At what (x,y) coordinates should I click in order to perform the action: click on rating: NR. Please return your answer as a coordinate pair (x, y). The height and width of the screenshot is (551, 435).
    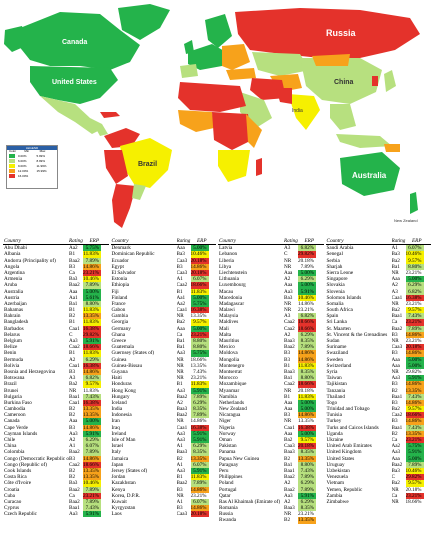
    Looking at the image, I should click on (395, 272).